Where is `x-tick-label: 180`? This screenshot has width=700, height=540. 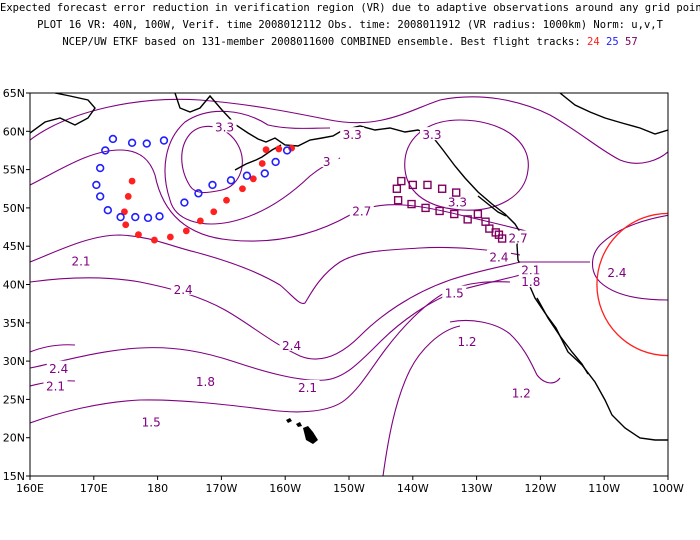
x-tick-label: 180 is located at coordinates (157, 488).